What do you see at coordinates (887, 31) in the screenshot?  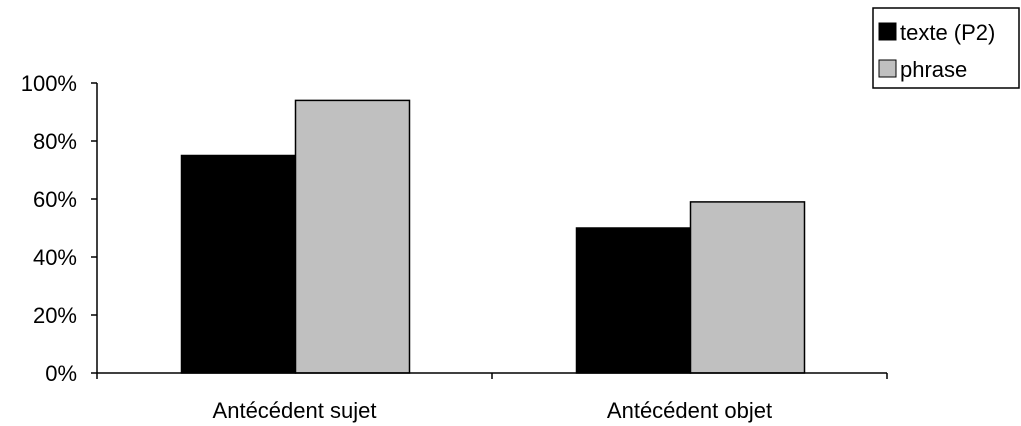 I see `legend-swatch-texte-p2` at bounding box center [887, 31].